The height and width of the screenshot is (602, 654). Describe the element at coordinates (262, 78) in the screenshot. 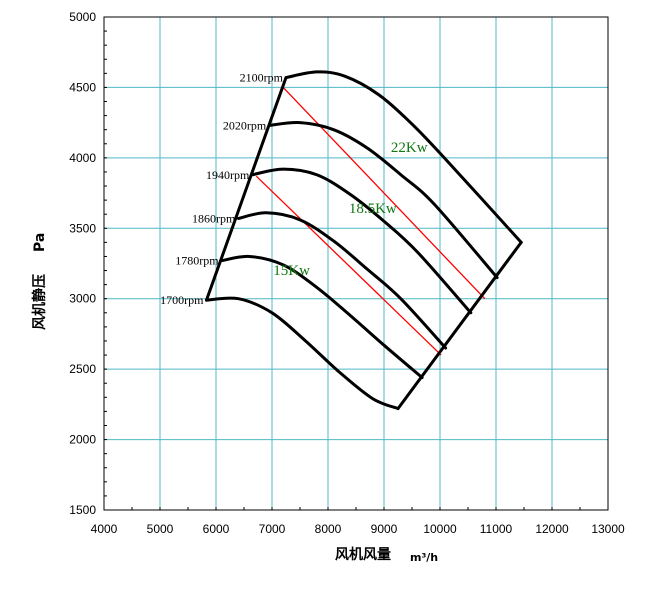

I see `rpm-label: 2100rpm` at that location.